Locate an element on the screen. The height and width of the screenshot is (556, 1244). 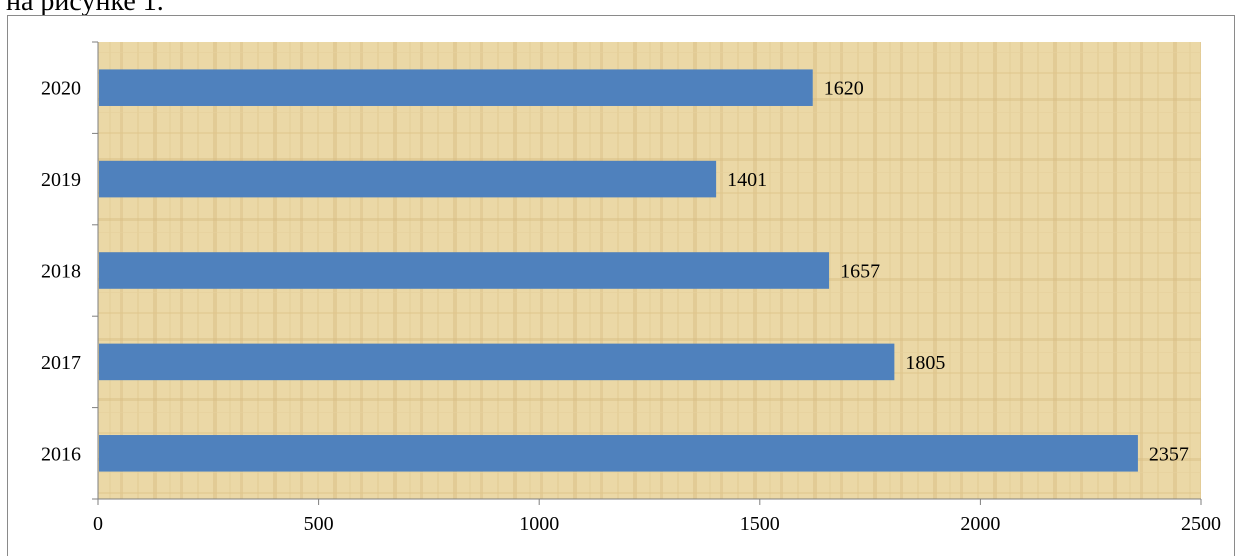
bar-2017 is located at coordinates (497, 362).